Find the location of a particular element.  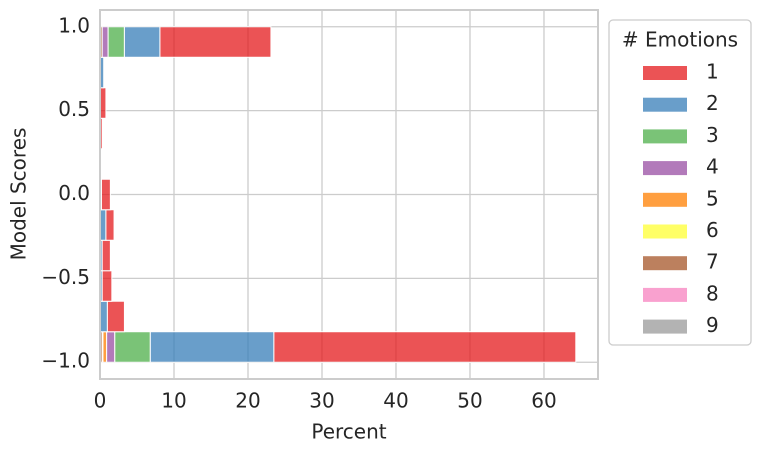

x-tick-label: 0 is located at coordinates (100, 401).